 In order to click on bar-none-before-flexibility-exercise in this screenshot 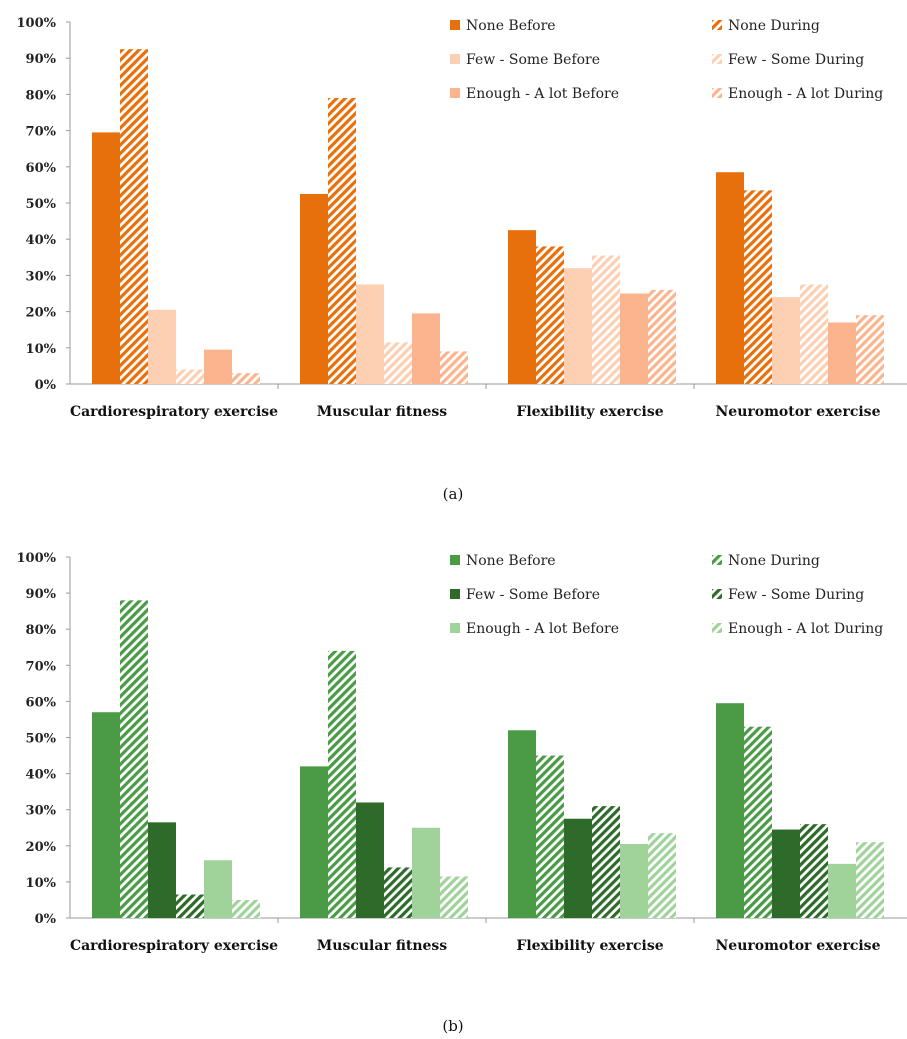, I will do `click(522, 307)`.